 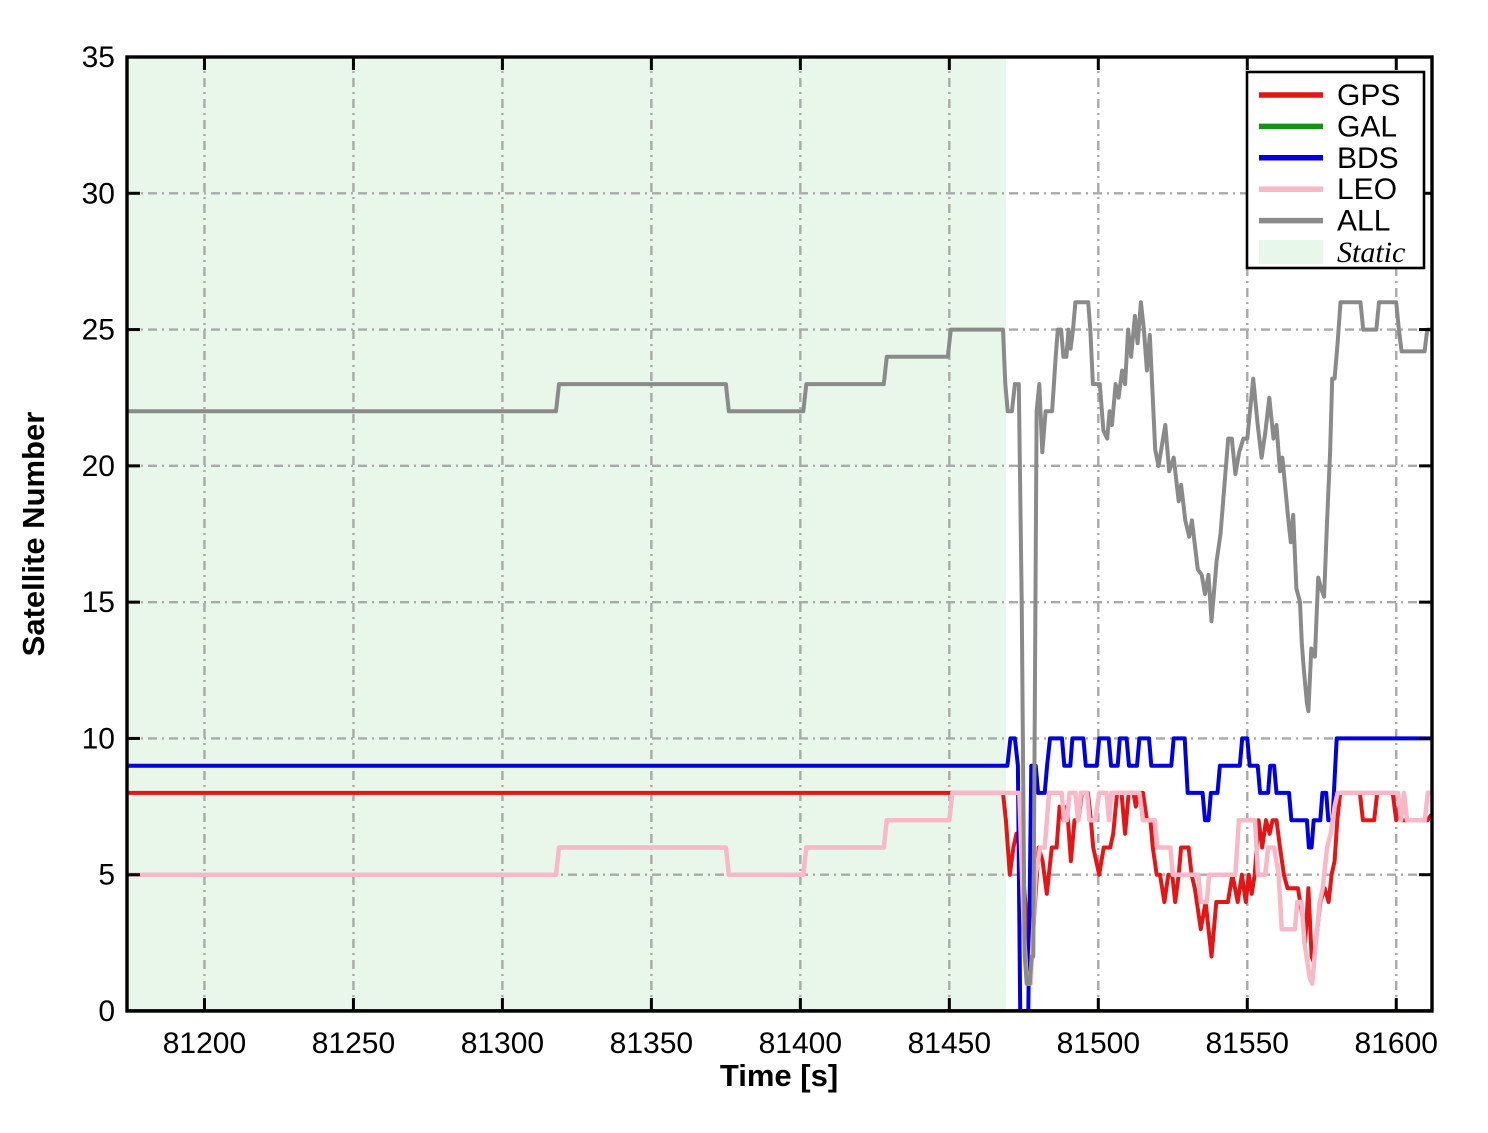 What do you see at coordinates (98, 602) in the screenshot?
I see `y-tick-label: 15` at bounding box center [98, 602].